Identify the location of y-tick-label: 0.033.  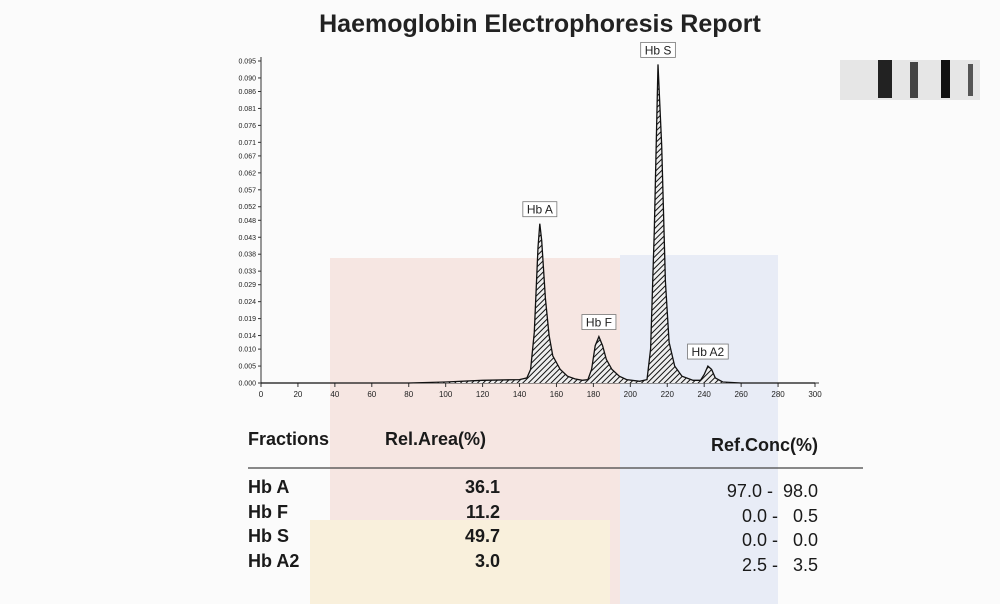
(247, 272).